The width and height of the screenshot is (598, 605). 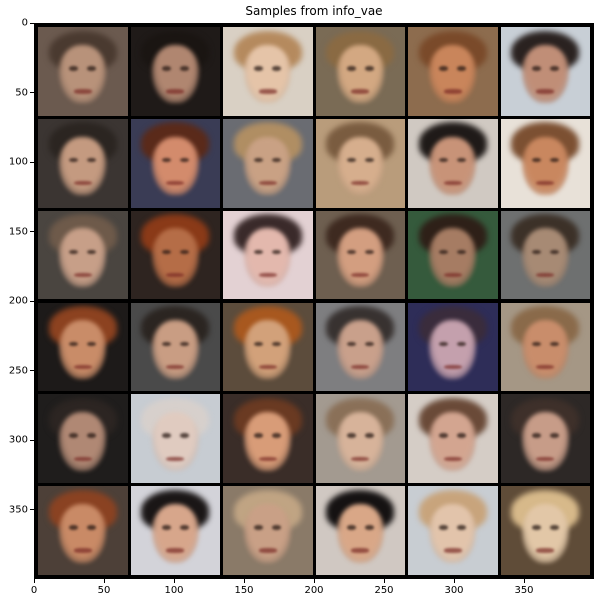 I want to click on face-sample-r1-c5, so click(x=453, y=71).